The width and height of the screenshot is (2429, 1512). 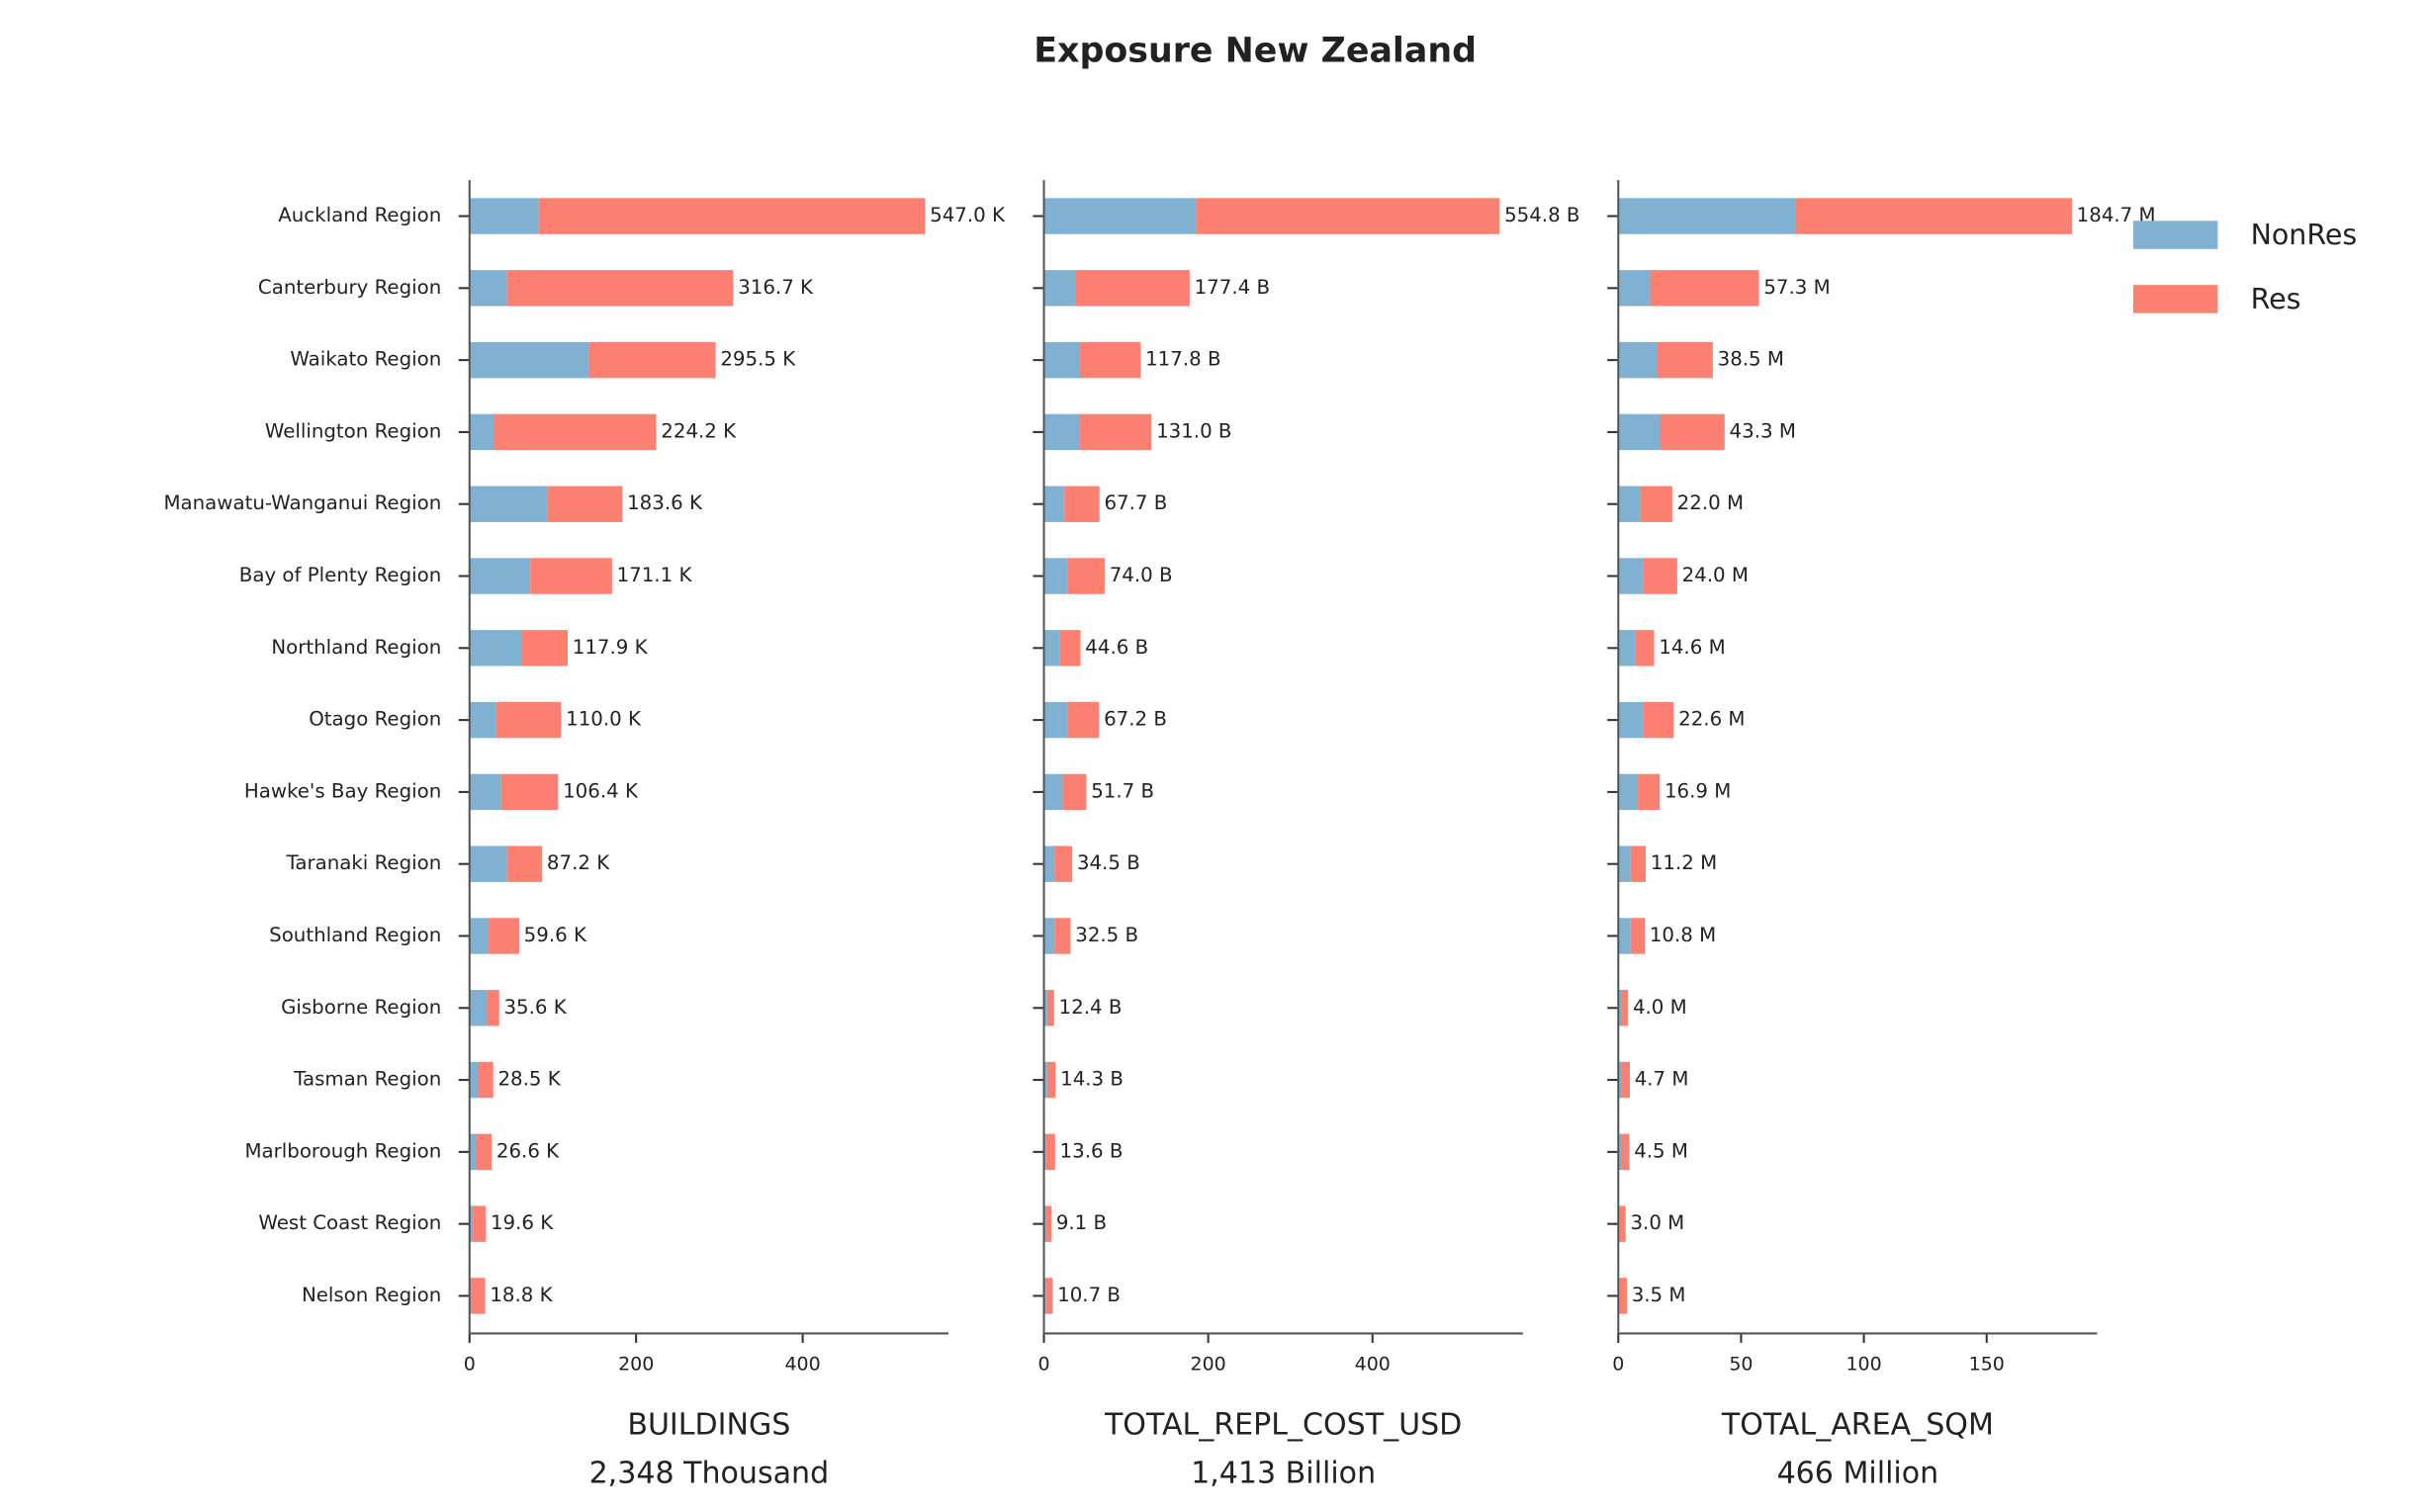 What do you see at coordinates (359, 215) in the screenshot?
I see `y-tick-label: Auckland Region` at bounding box center [359, 215].